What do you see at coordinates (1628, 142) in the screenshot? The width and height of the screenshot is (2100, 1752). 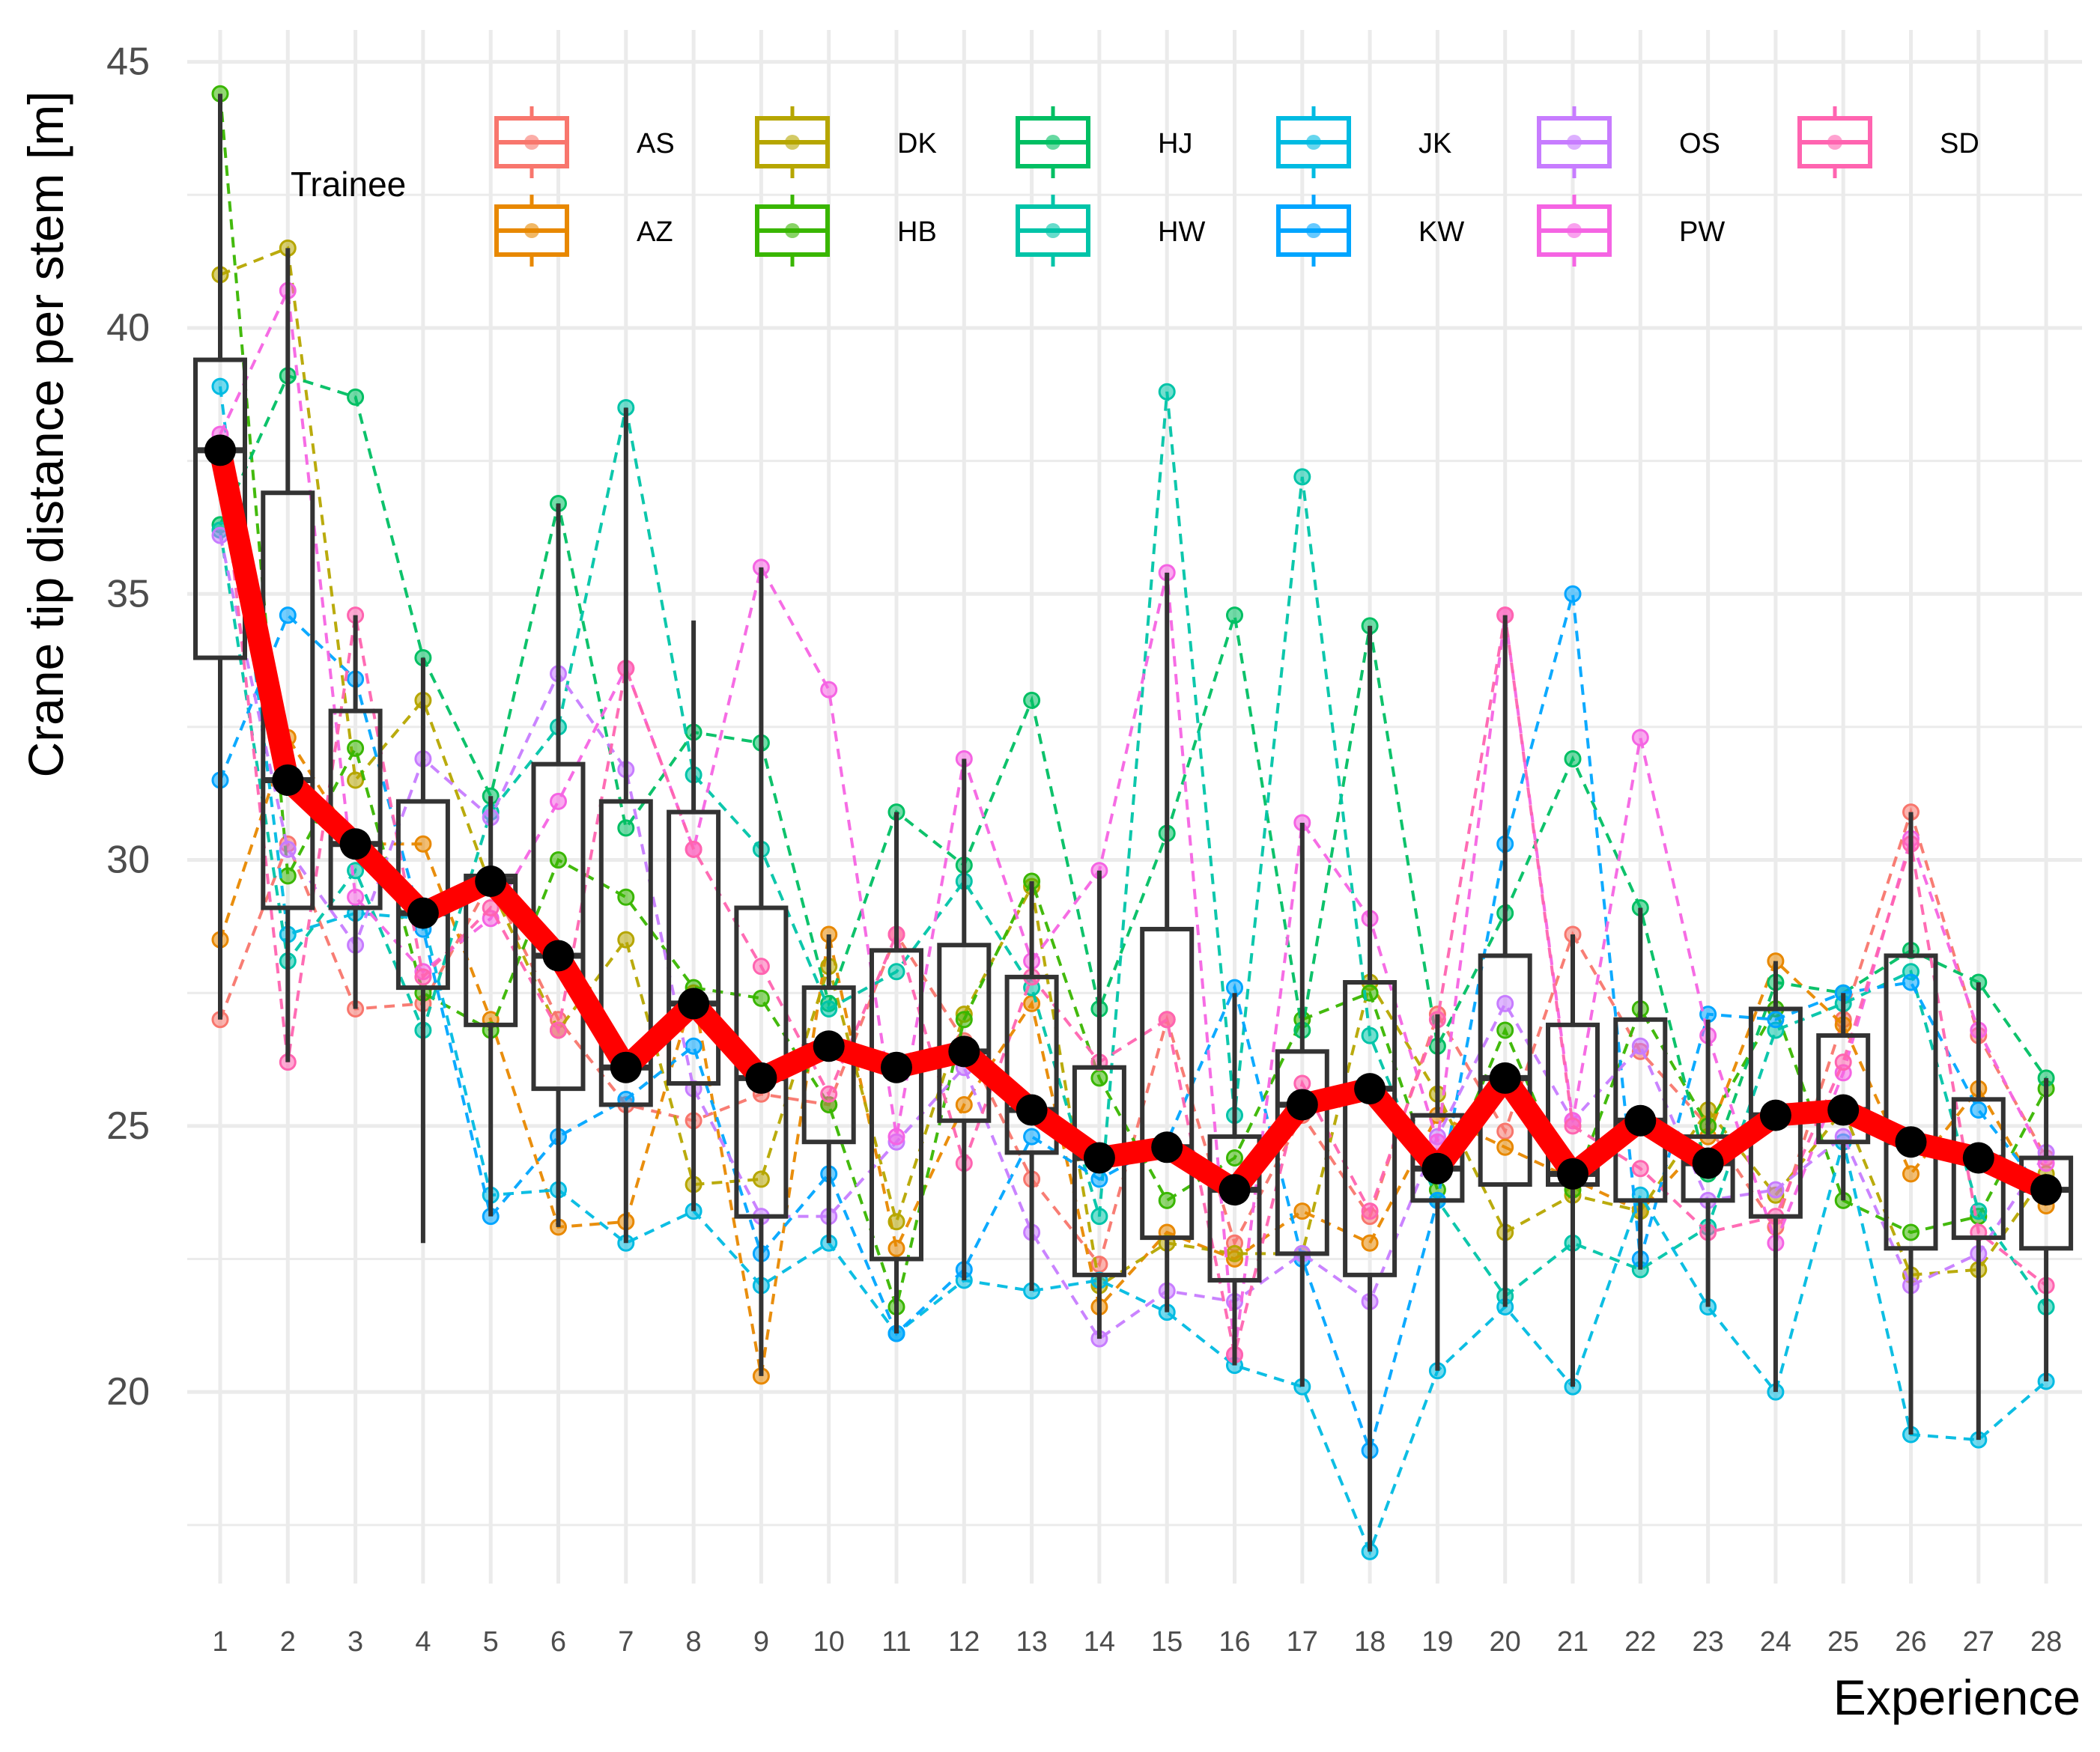 I see `legend-entry-os: OS` at bounding box center [1628, 142].